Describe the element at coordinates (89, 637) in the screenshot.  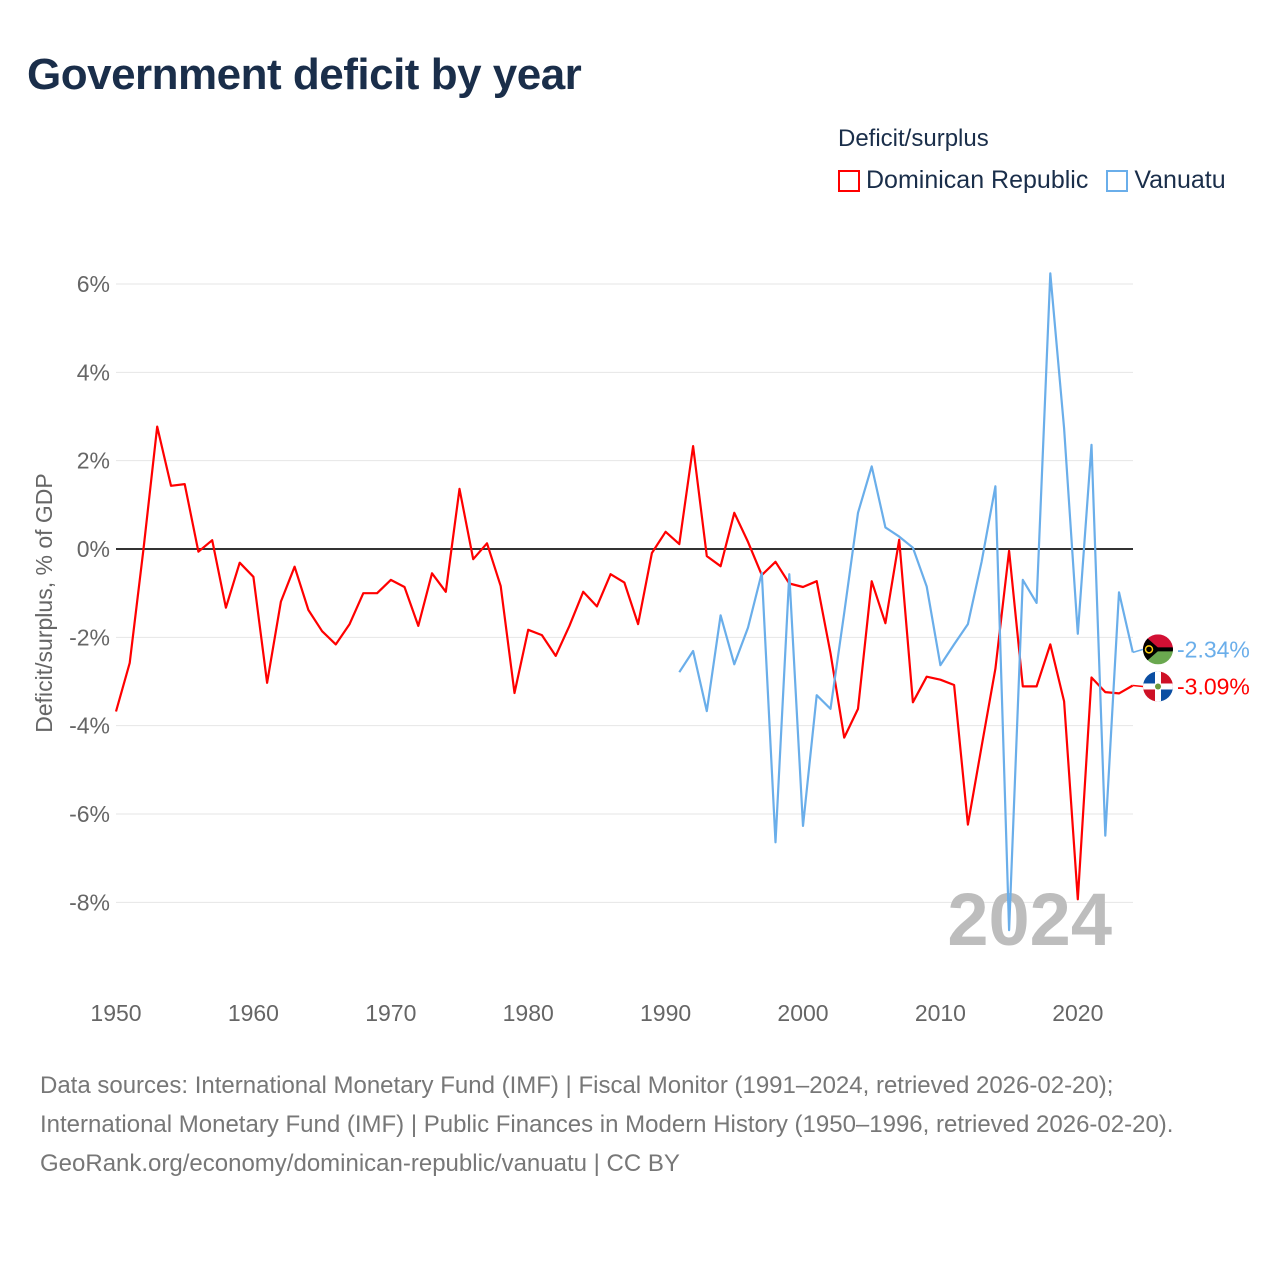
I see `y-tick-label: -2%` at that location.